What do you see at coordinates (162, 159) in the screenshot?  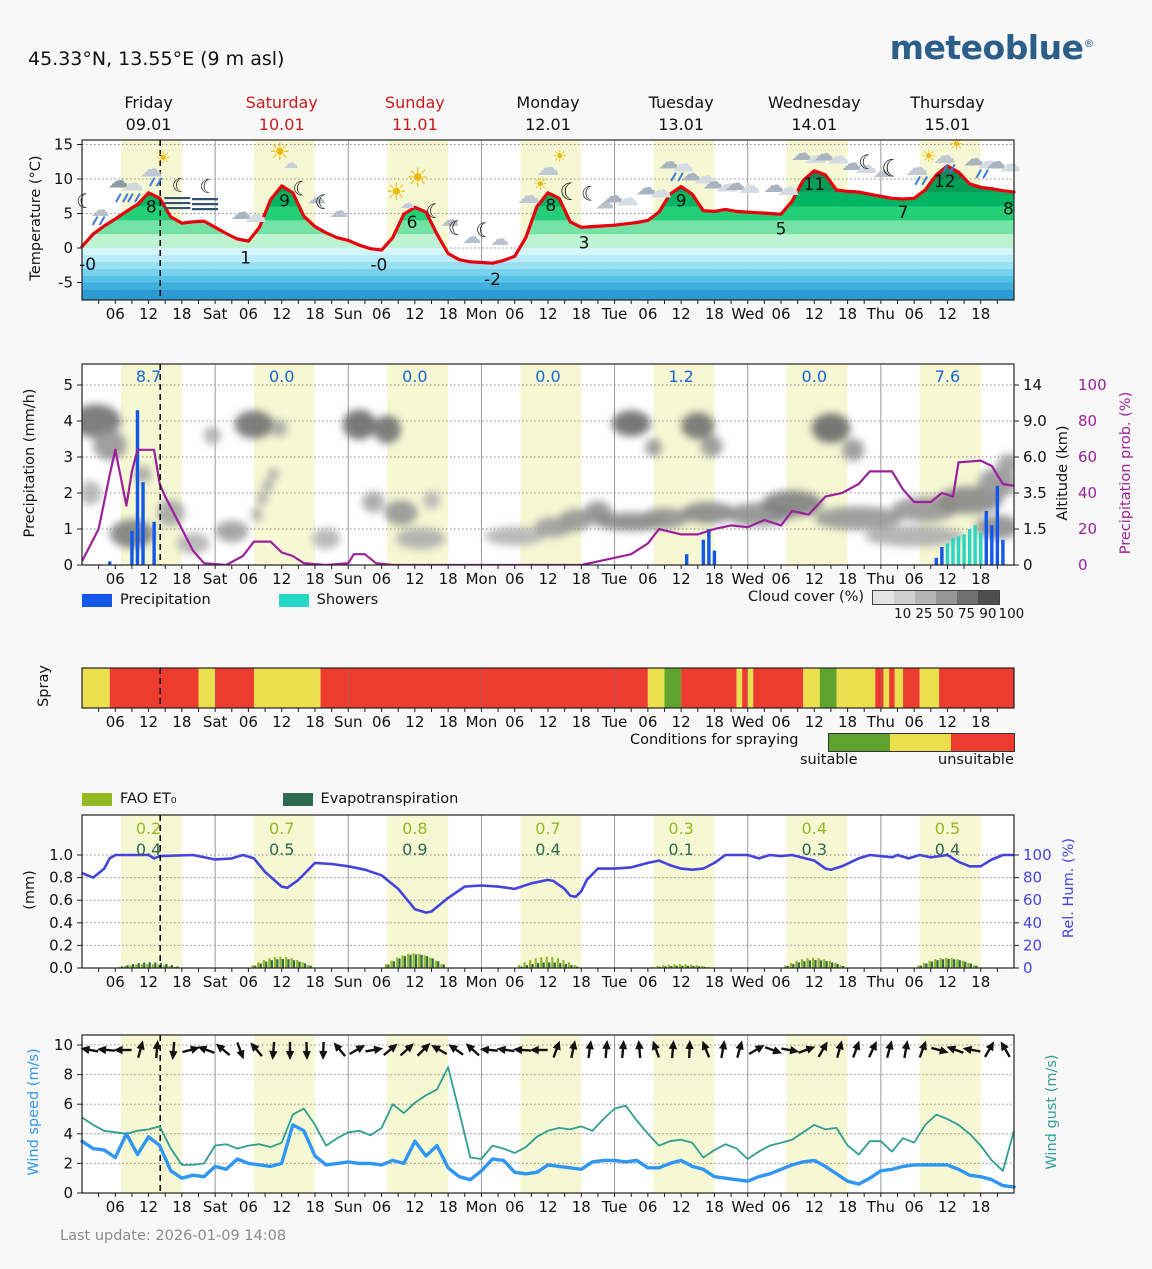 I see `sun-cloud-drizzle-icon: ☀` at bounding box center [162, 159].